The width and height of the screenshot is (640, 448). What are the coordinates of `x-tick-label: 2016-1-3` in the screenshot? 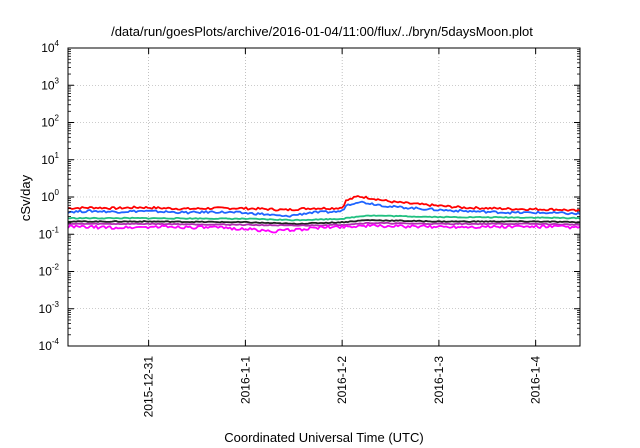 It's located at (439, 380).